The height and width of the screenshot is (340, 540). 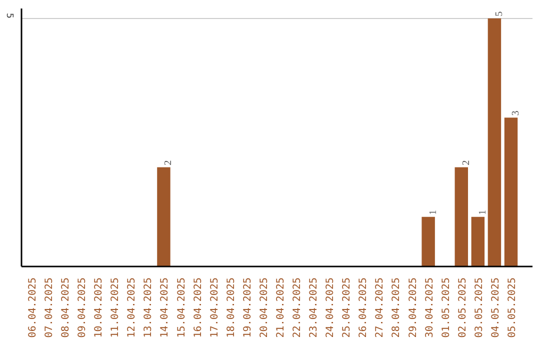 What do you see at coordinates (516, 113) in the screenshot?
I see `data-label: 3` at bounding box center [516, 113].